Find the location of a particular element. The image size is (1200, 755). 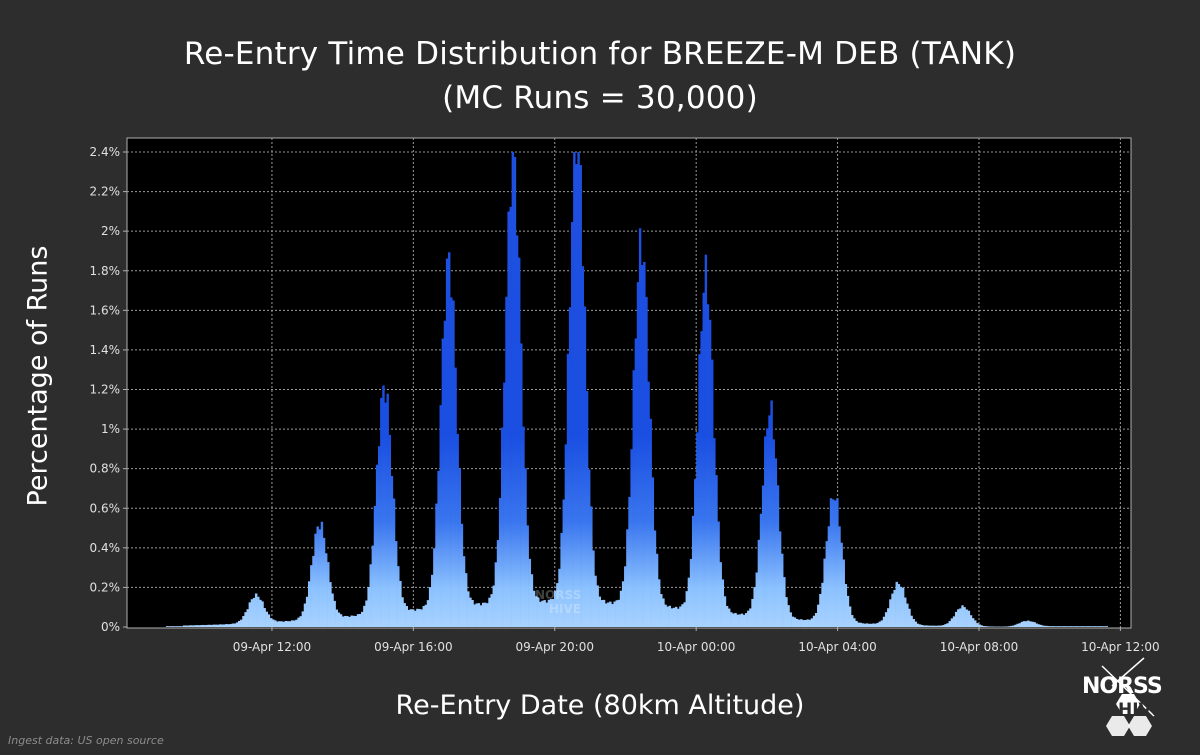

x-tick-label: 10-Apr 12:00 is located at coordinates (1120, 647).